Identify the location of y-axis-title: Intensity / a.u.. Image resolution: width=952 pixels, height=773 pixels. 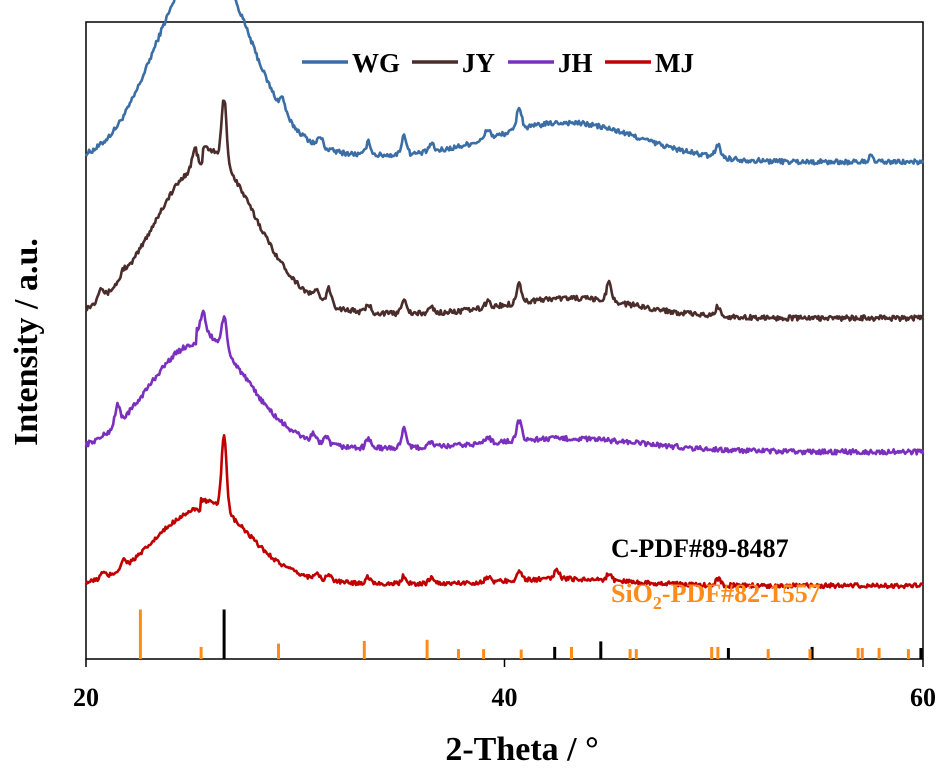
(26, 342).